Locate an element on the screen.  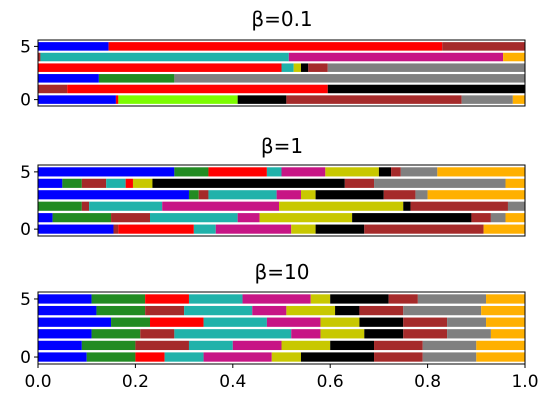
y-tick-label: 0 is located at coordinates (25, 230).